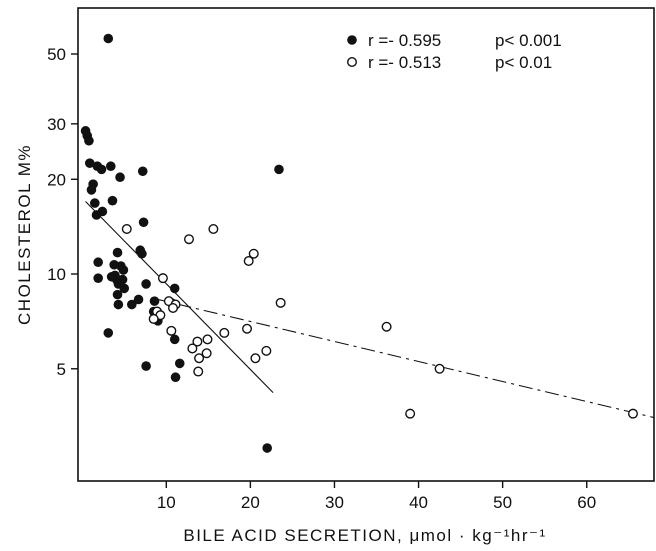 Image resolution: width=656 pixels, height=551 pixels. Describe the element at coordinates (404, 40) in the screenshot. I see `legend-r-filled: r =- 0.595` at that location.